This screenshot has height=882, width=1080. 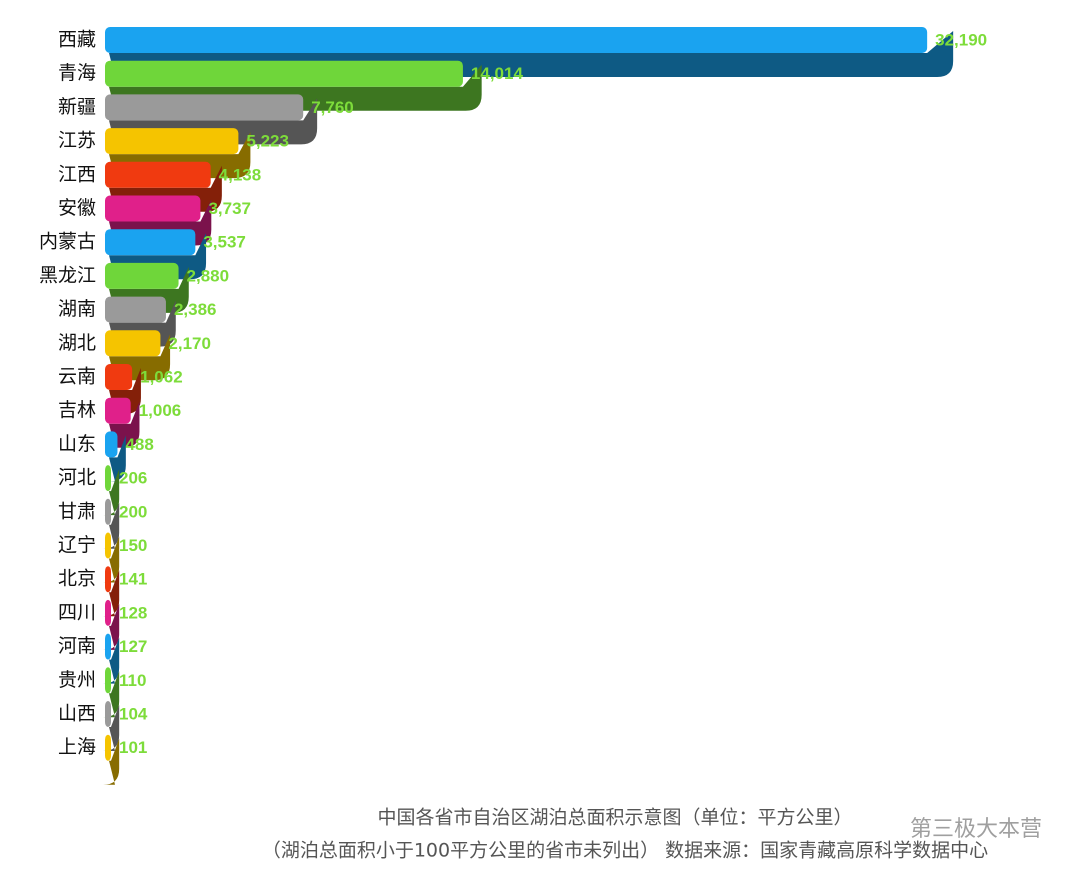 I want to click on y-tick-label: 河南, so click(x=77, y=646).